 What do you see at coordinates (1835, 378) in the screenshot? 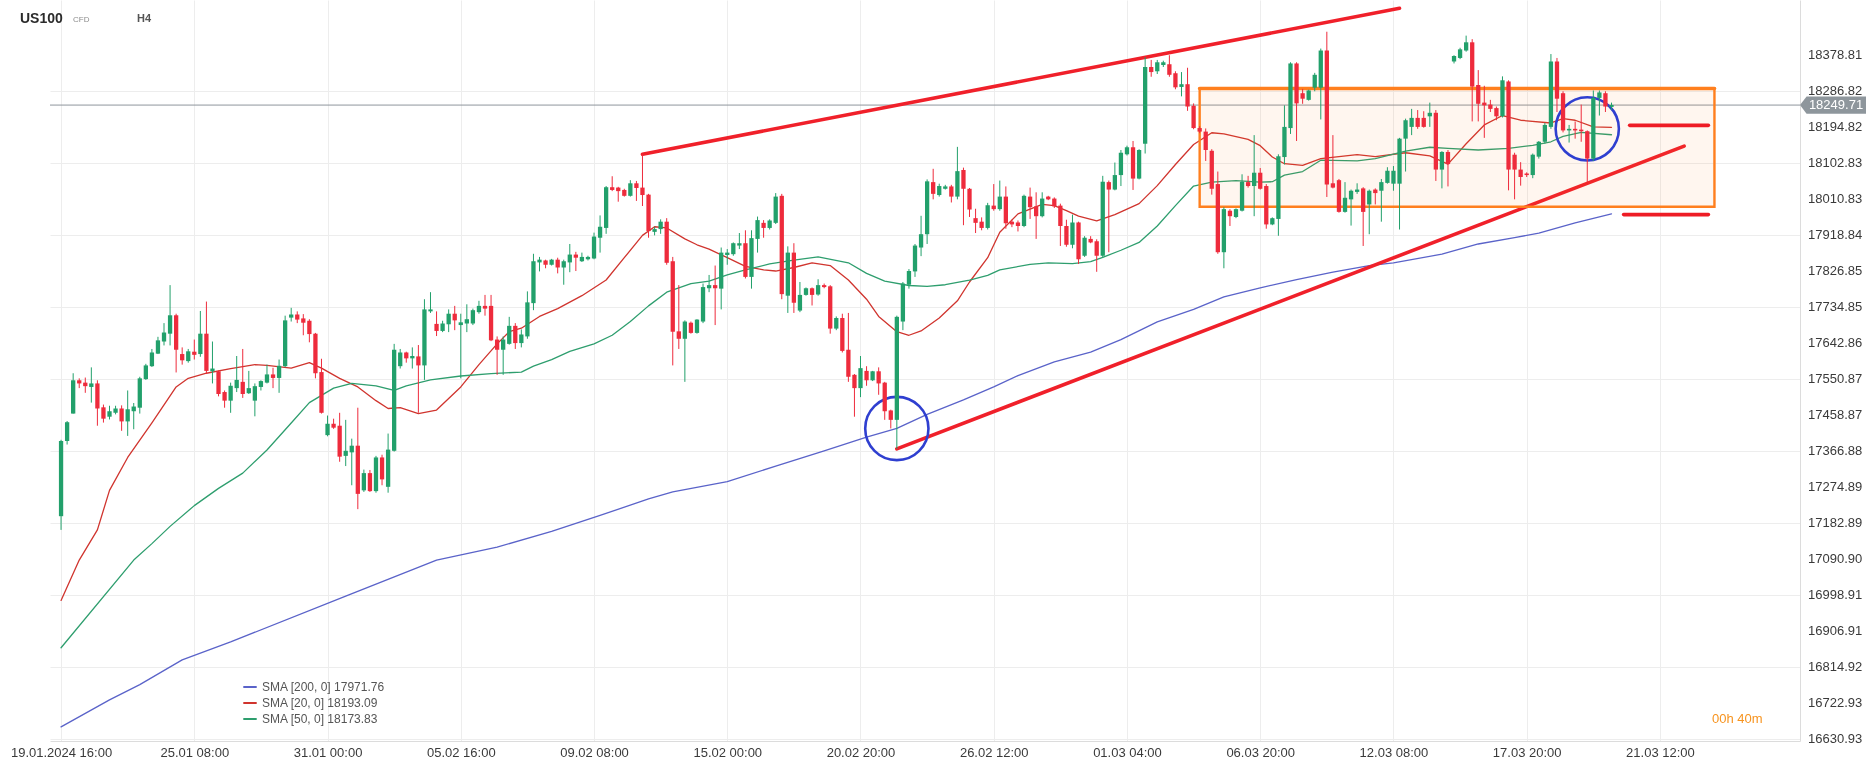
I see `y-tick-label: 17550.87` at bounding box center [1835, 378].